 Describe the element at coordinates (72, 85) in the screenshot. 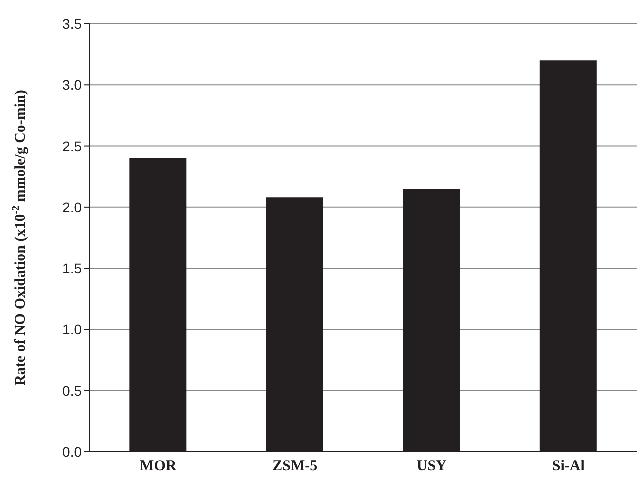

I see `y-tick-label: 3.0` at that location.